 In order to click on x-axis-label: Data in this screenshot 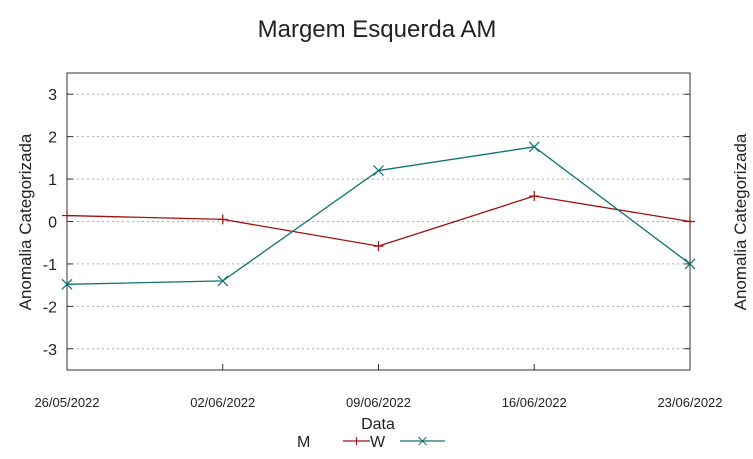, I will do `click(378, 424)`.